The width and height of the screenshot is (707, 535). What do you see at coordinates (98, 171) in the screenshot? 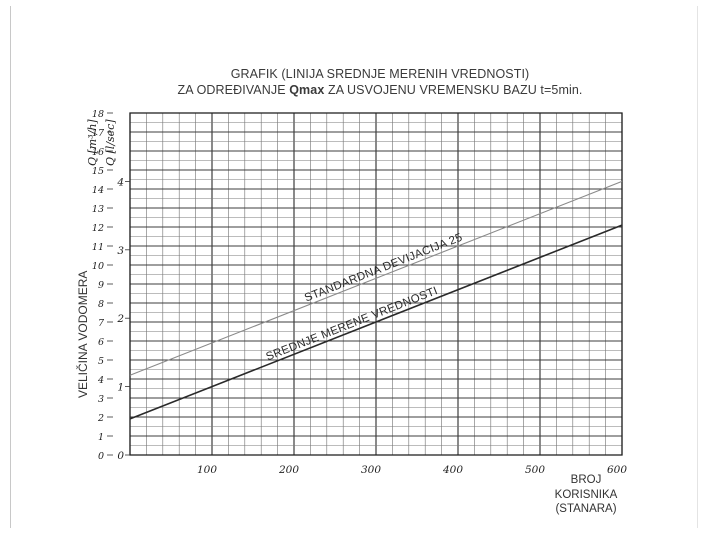
I see `y-tick-m3h: 15` at bounding box center [98, 171].